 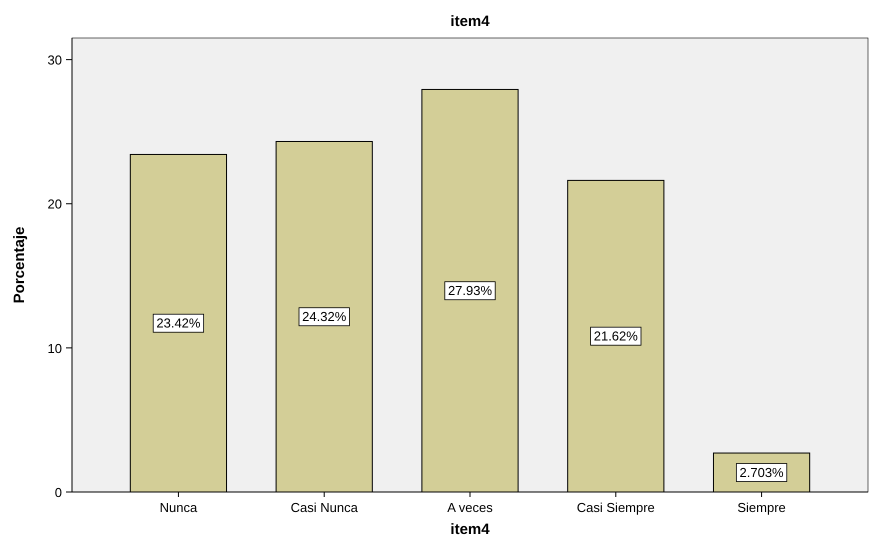 What do you see at coordinates (55, 60) in the screenshot?
I see `y-tick-label: 30` at bounding box center [55, 60].